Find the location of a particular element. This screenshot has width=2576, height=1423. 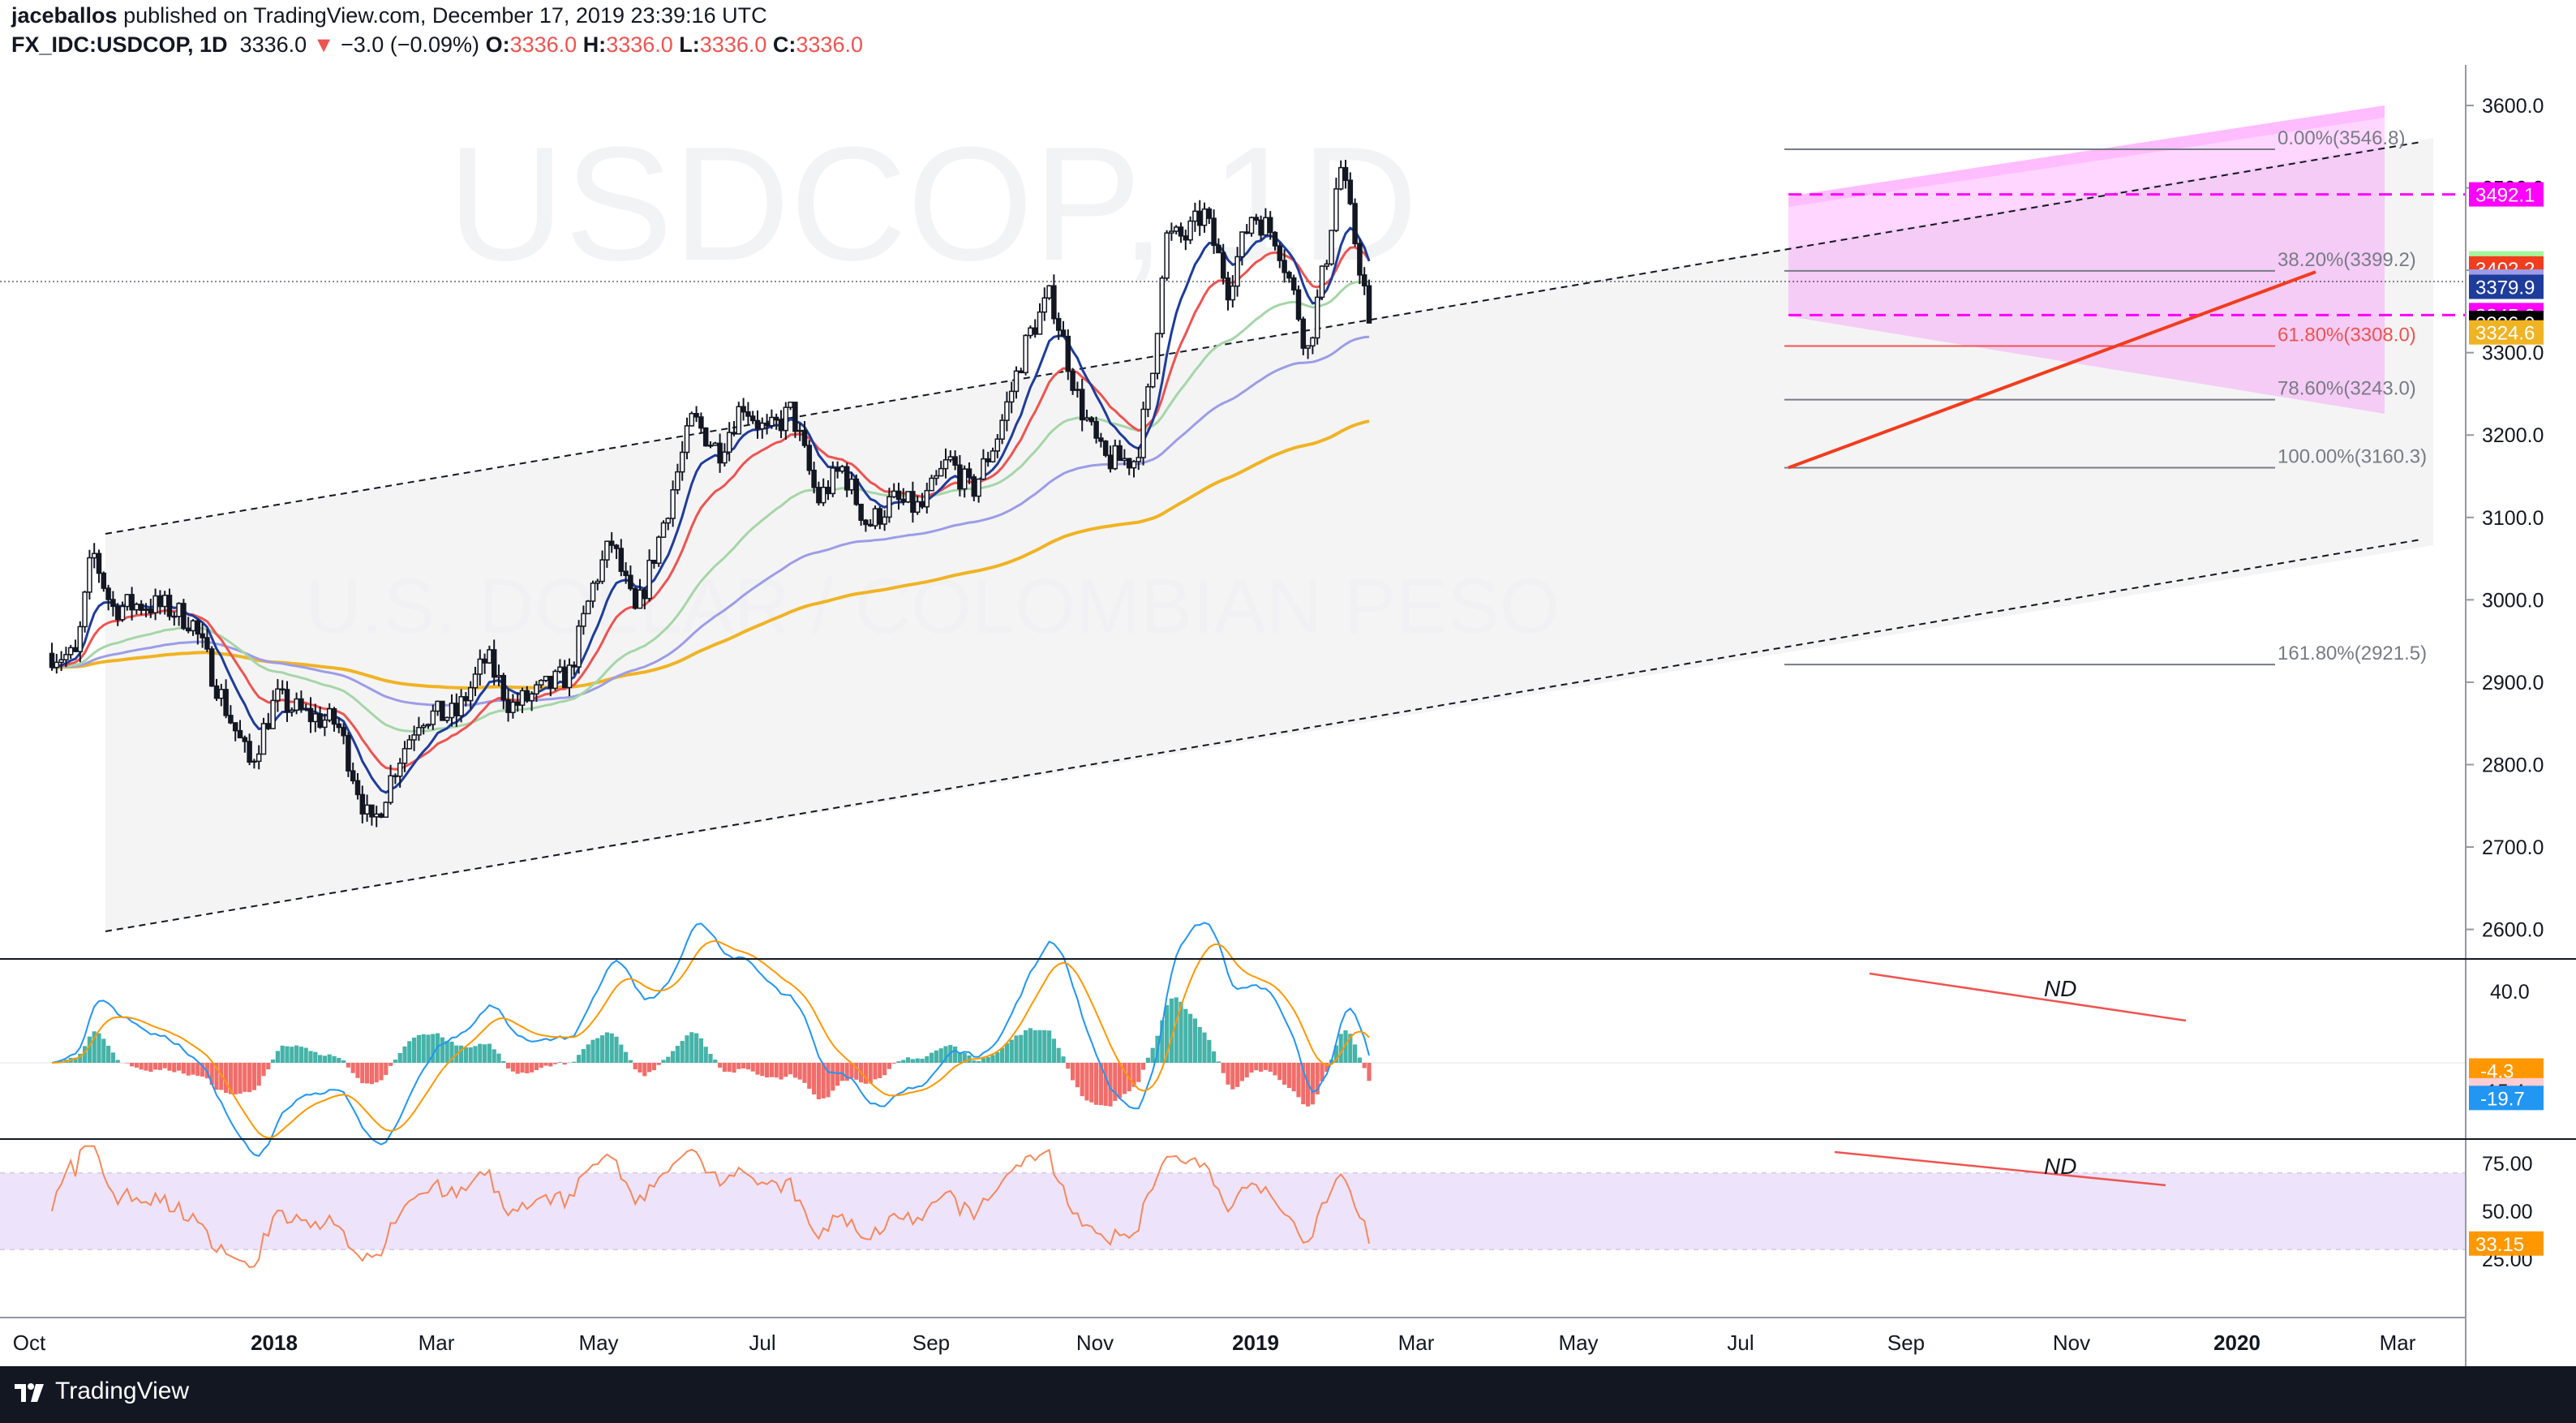

symbol-text: FX_IDC:USDCOP, 1D is located at coordinates (120, 44).